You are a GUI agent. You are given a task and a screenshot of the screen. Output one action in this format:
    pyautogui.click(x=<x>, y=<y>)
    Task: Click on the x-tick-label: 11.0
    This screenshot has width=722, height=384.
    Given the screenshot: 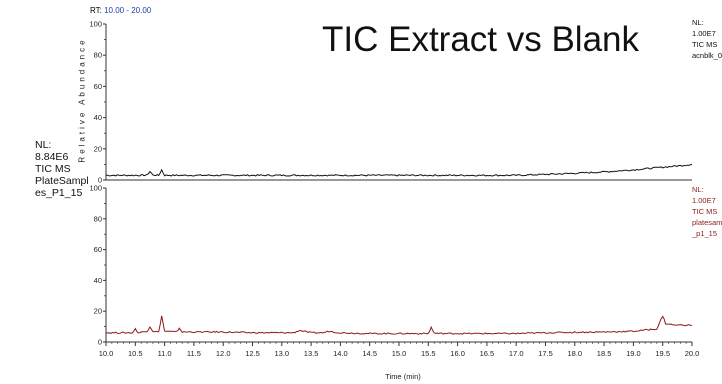 What is the action you would take?
    pyautogui.click(x=165, y=353)
    